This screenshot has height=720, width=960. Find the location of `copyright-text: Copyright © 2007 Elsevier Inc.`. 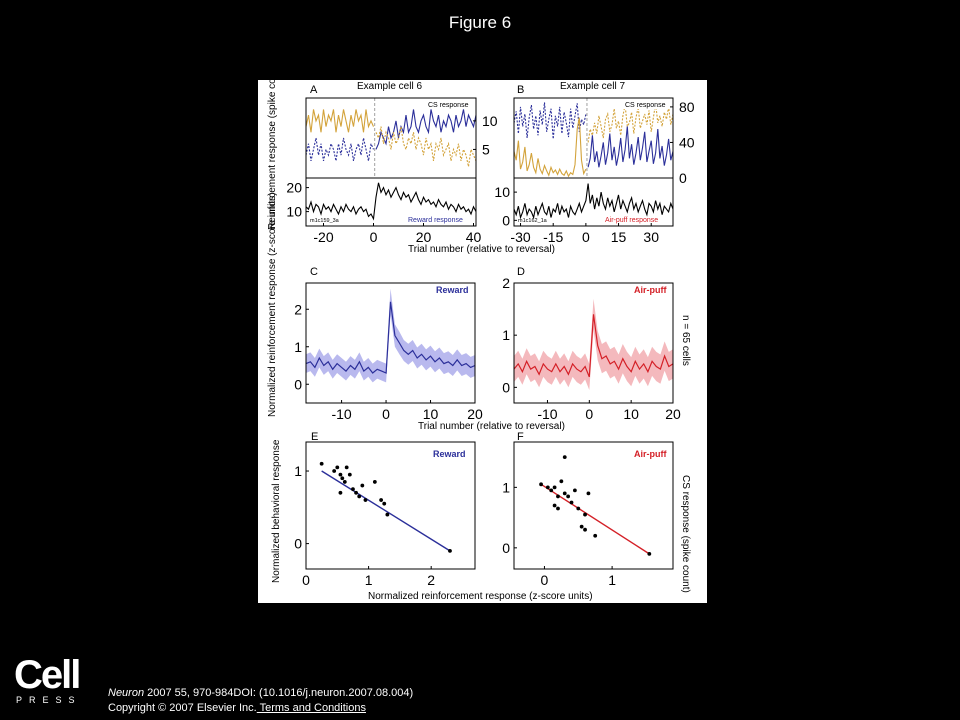

copyright-text: Copyright © 2007 Elsevier Inc. is located at coordinates (182, 708).